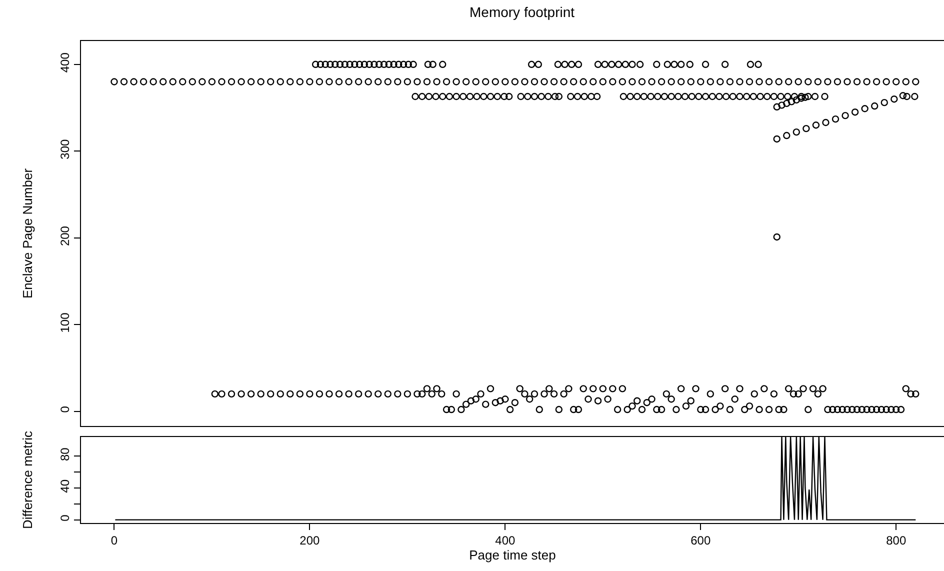  Describe the element at coordinates (65, 409) in the screenshot. I see `y-tick-label: 0` at that location.